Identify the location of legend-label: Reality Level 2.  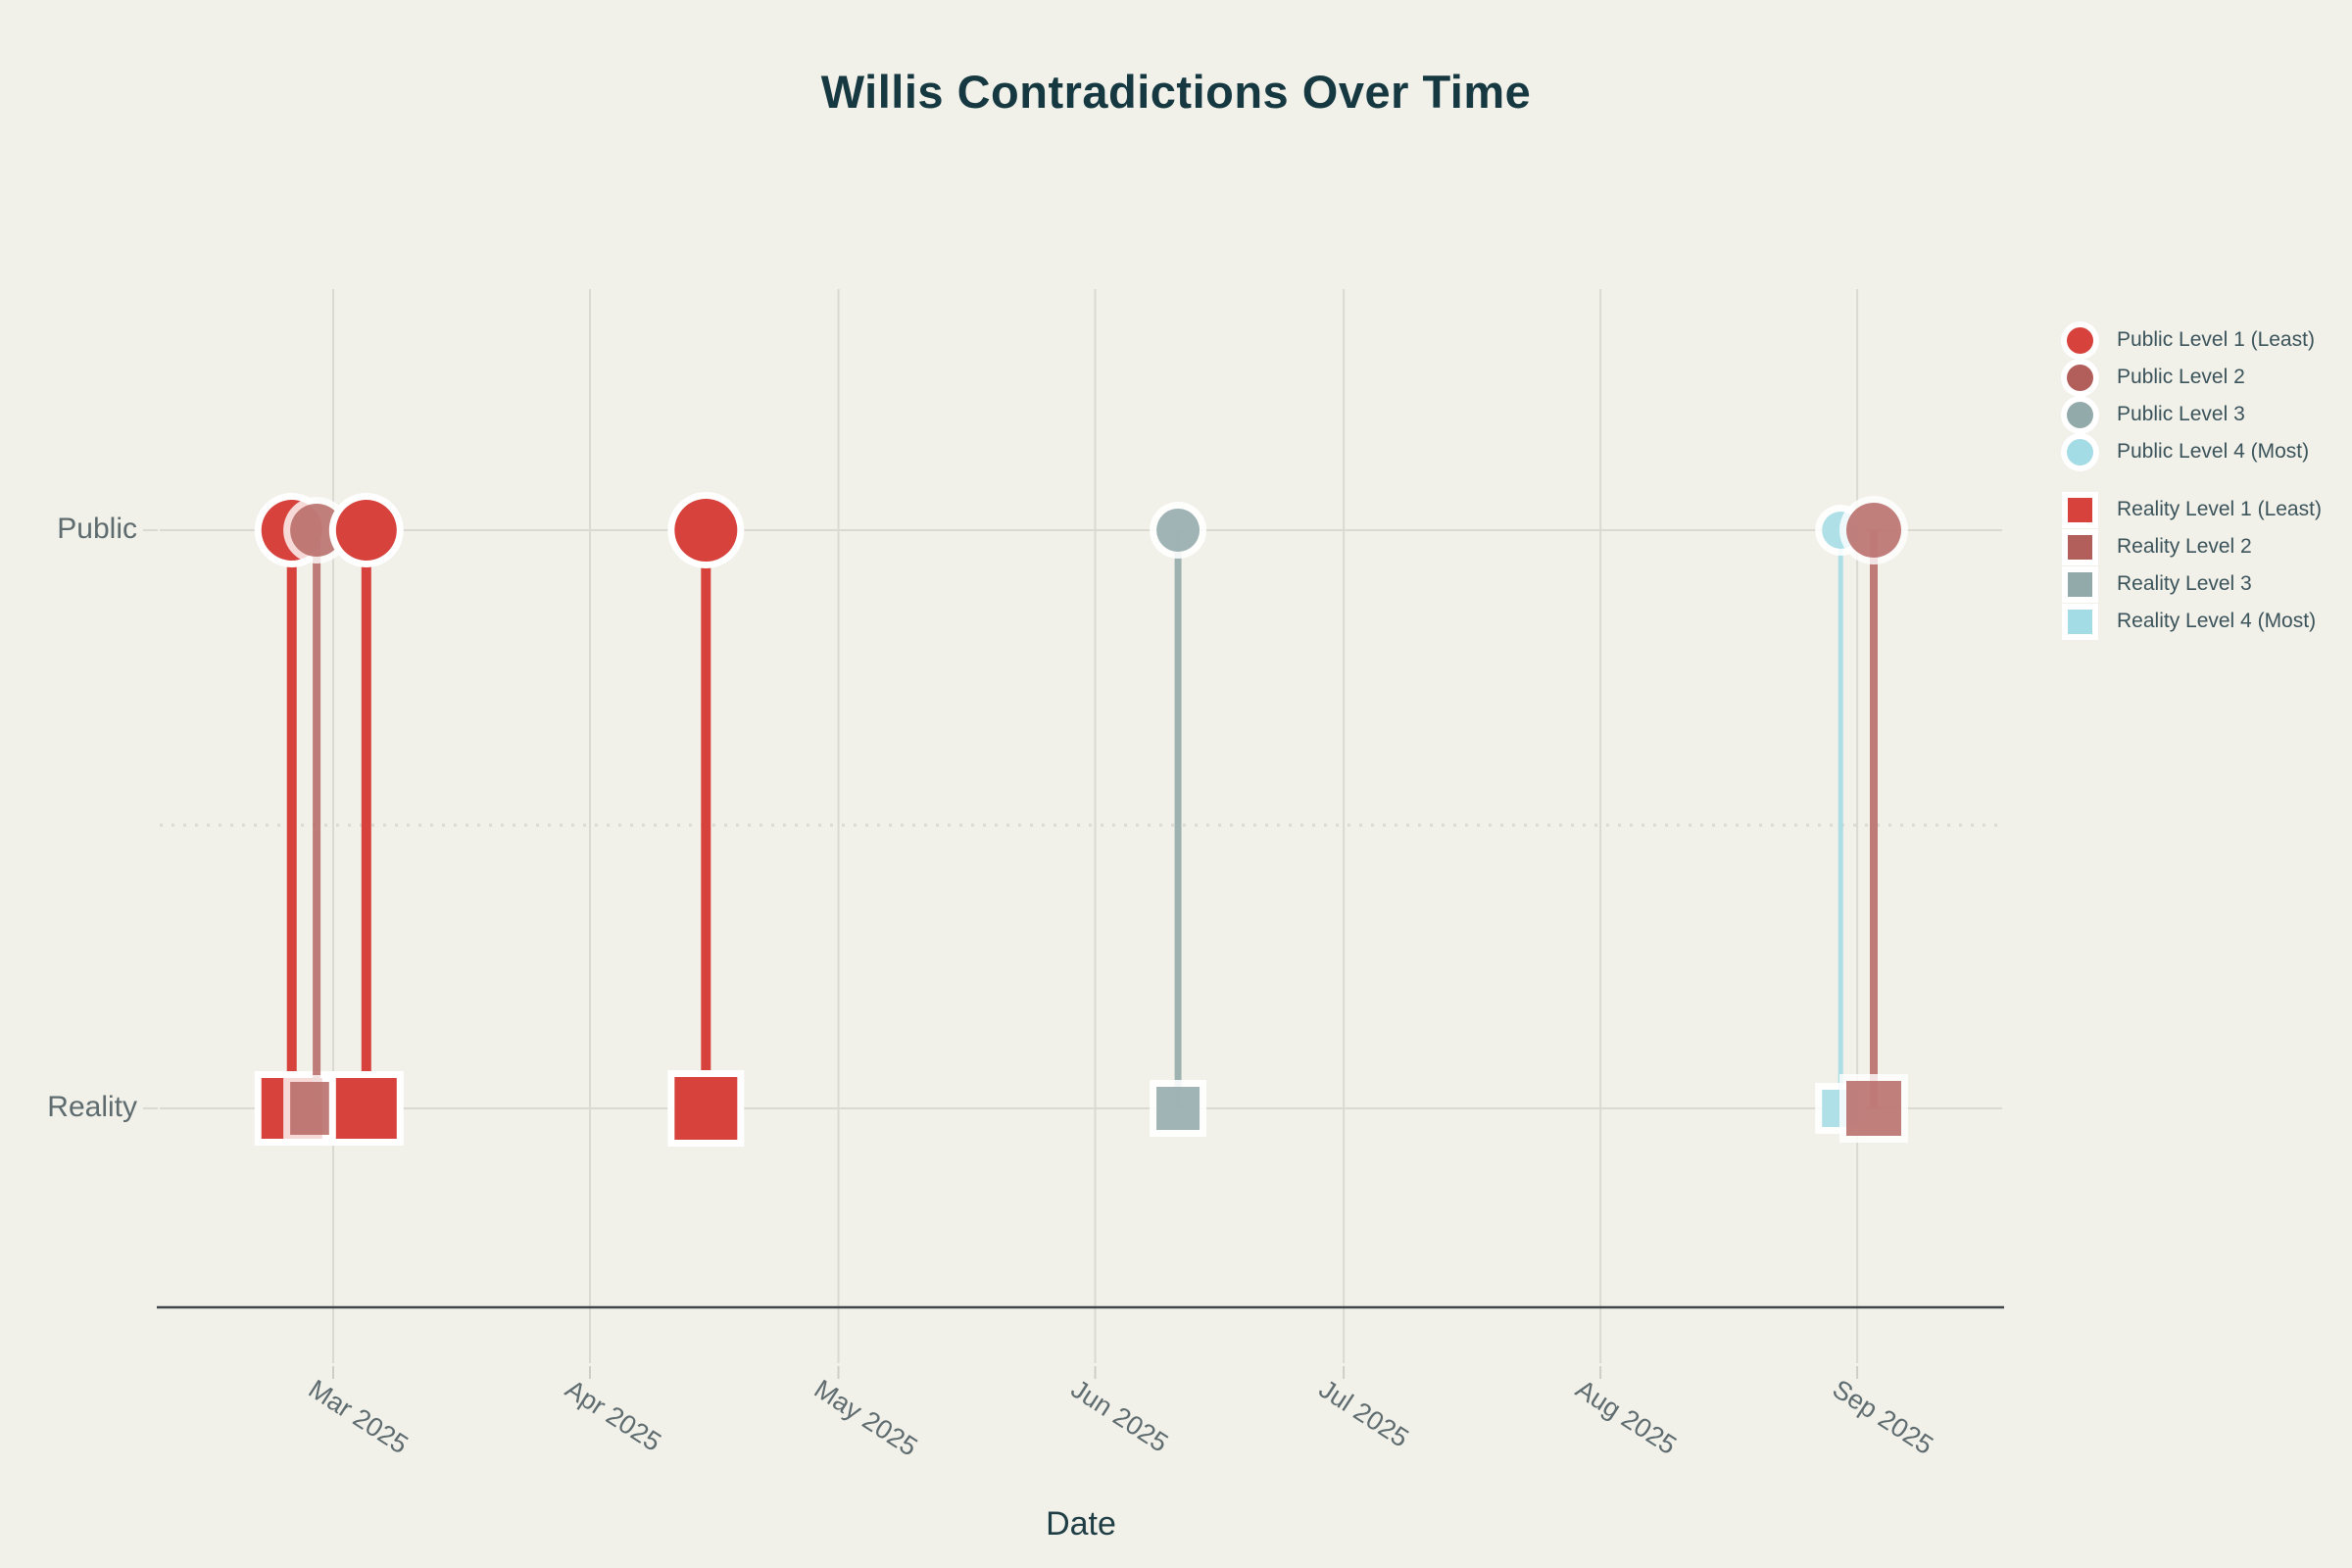
(2184, 546).